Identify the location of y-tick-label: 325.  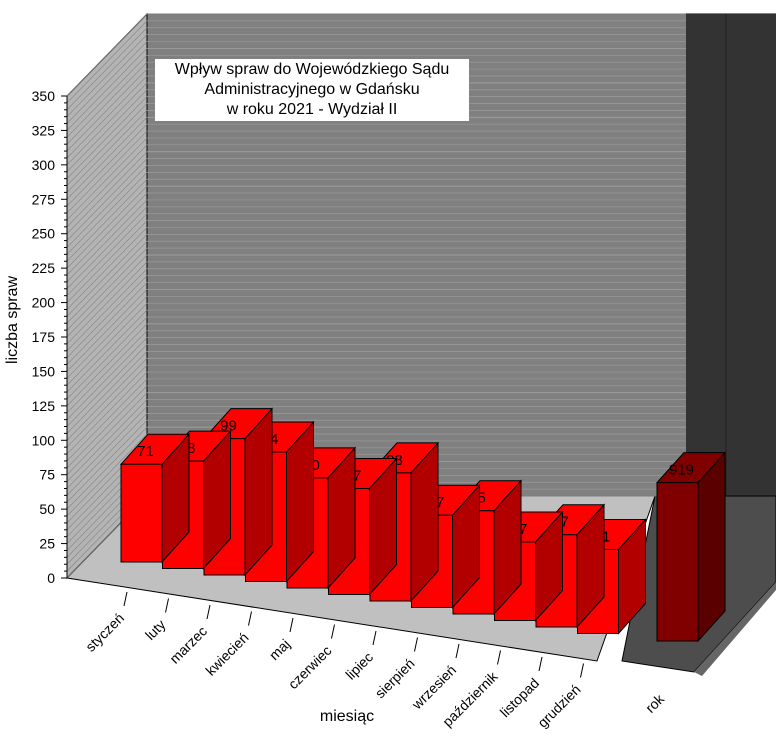
(44, 130).